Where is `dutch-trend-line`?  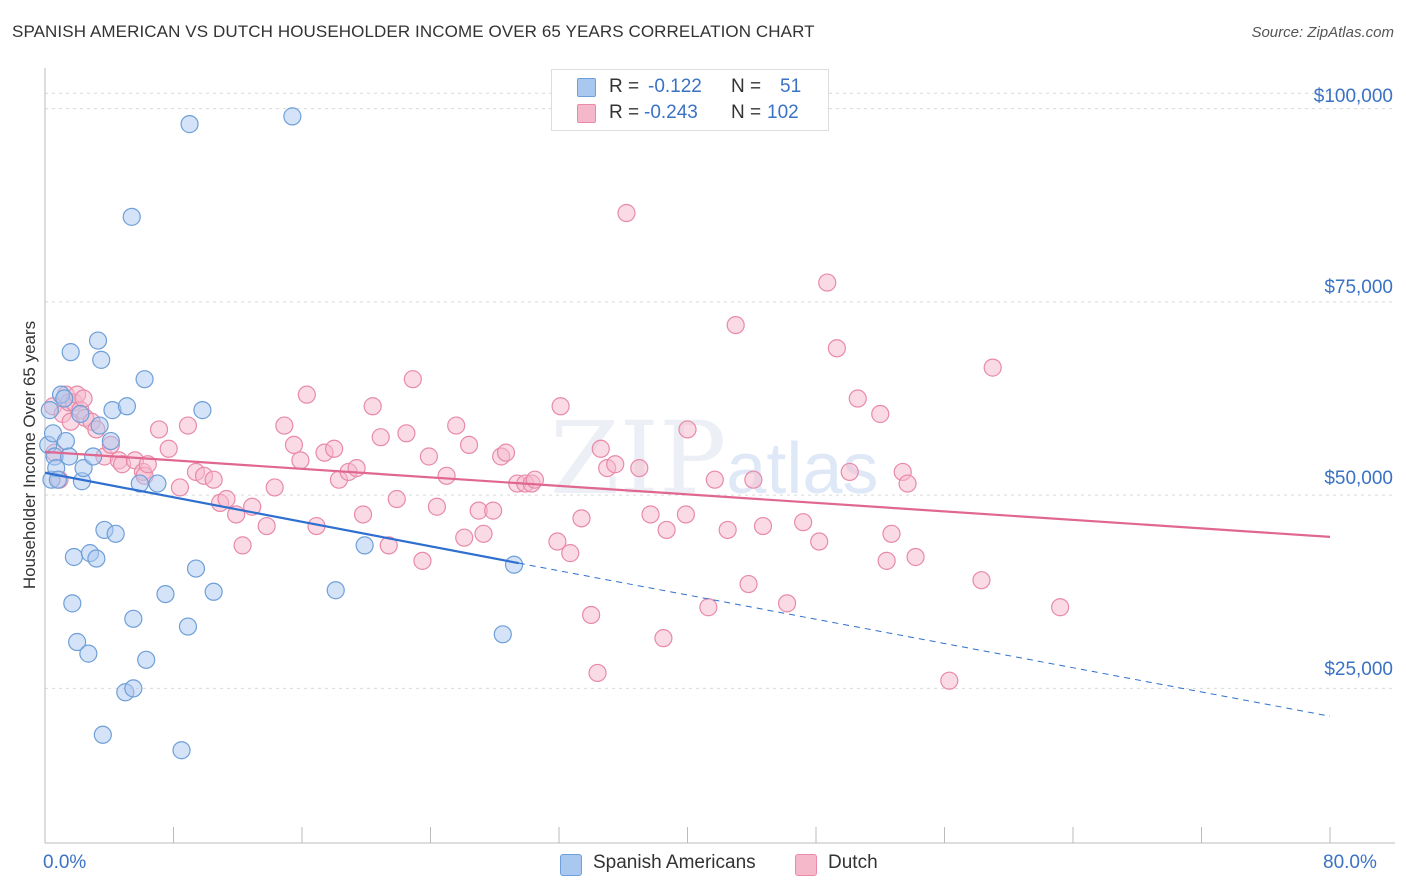
dutch-trend-line is located at coordinates (687, 494).